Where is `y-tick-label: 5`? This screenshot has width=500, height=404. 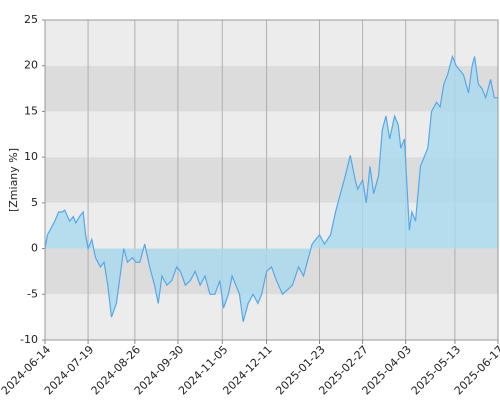 y-tick-label: 5 is located at coordinates (34, 202).